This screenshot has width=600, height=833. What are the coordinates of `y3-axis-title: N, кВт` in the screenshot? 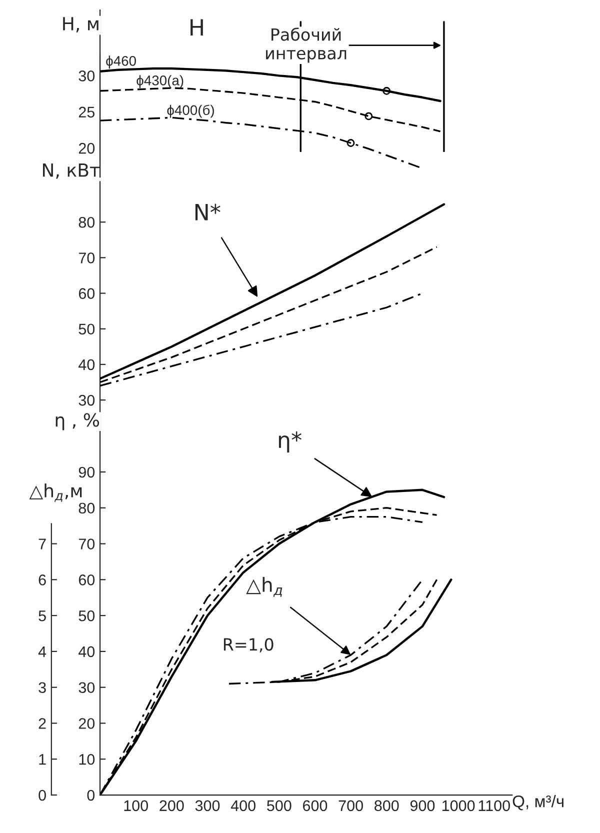 It's located at (71, 171).